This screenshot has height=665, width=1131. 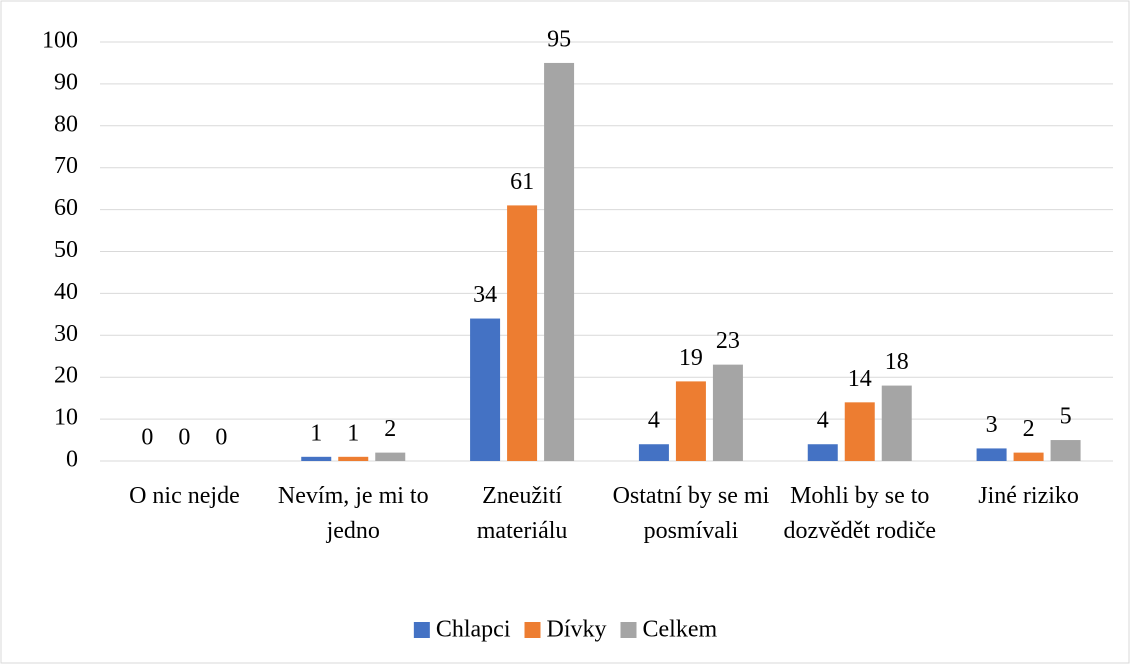 What do you see at coordinates (728, 341) in the screenshot?
I see `data-label: 23` at bounding box center [728, 341].